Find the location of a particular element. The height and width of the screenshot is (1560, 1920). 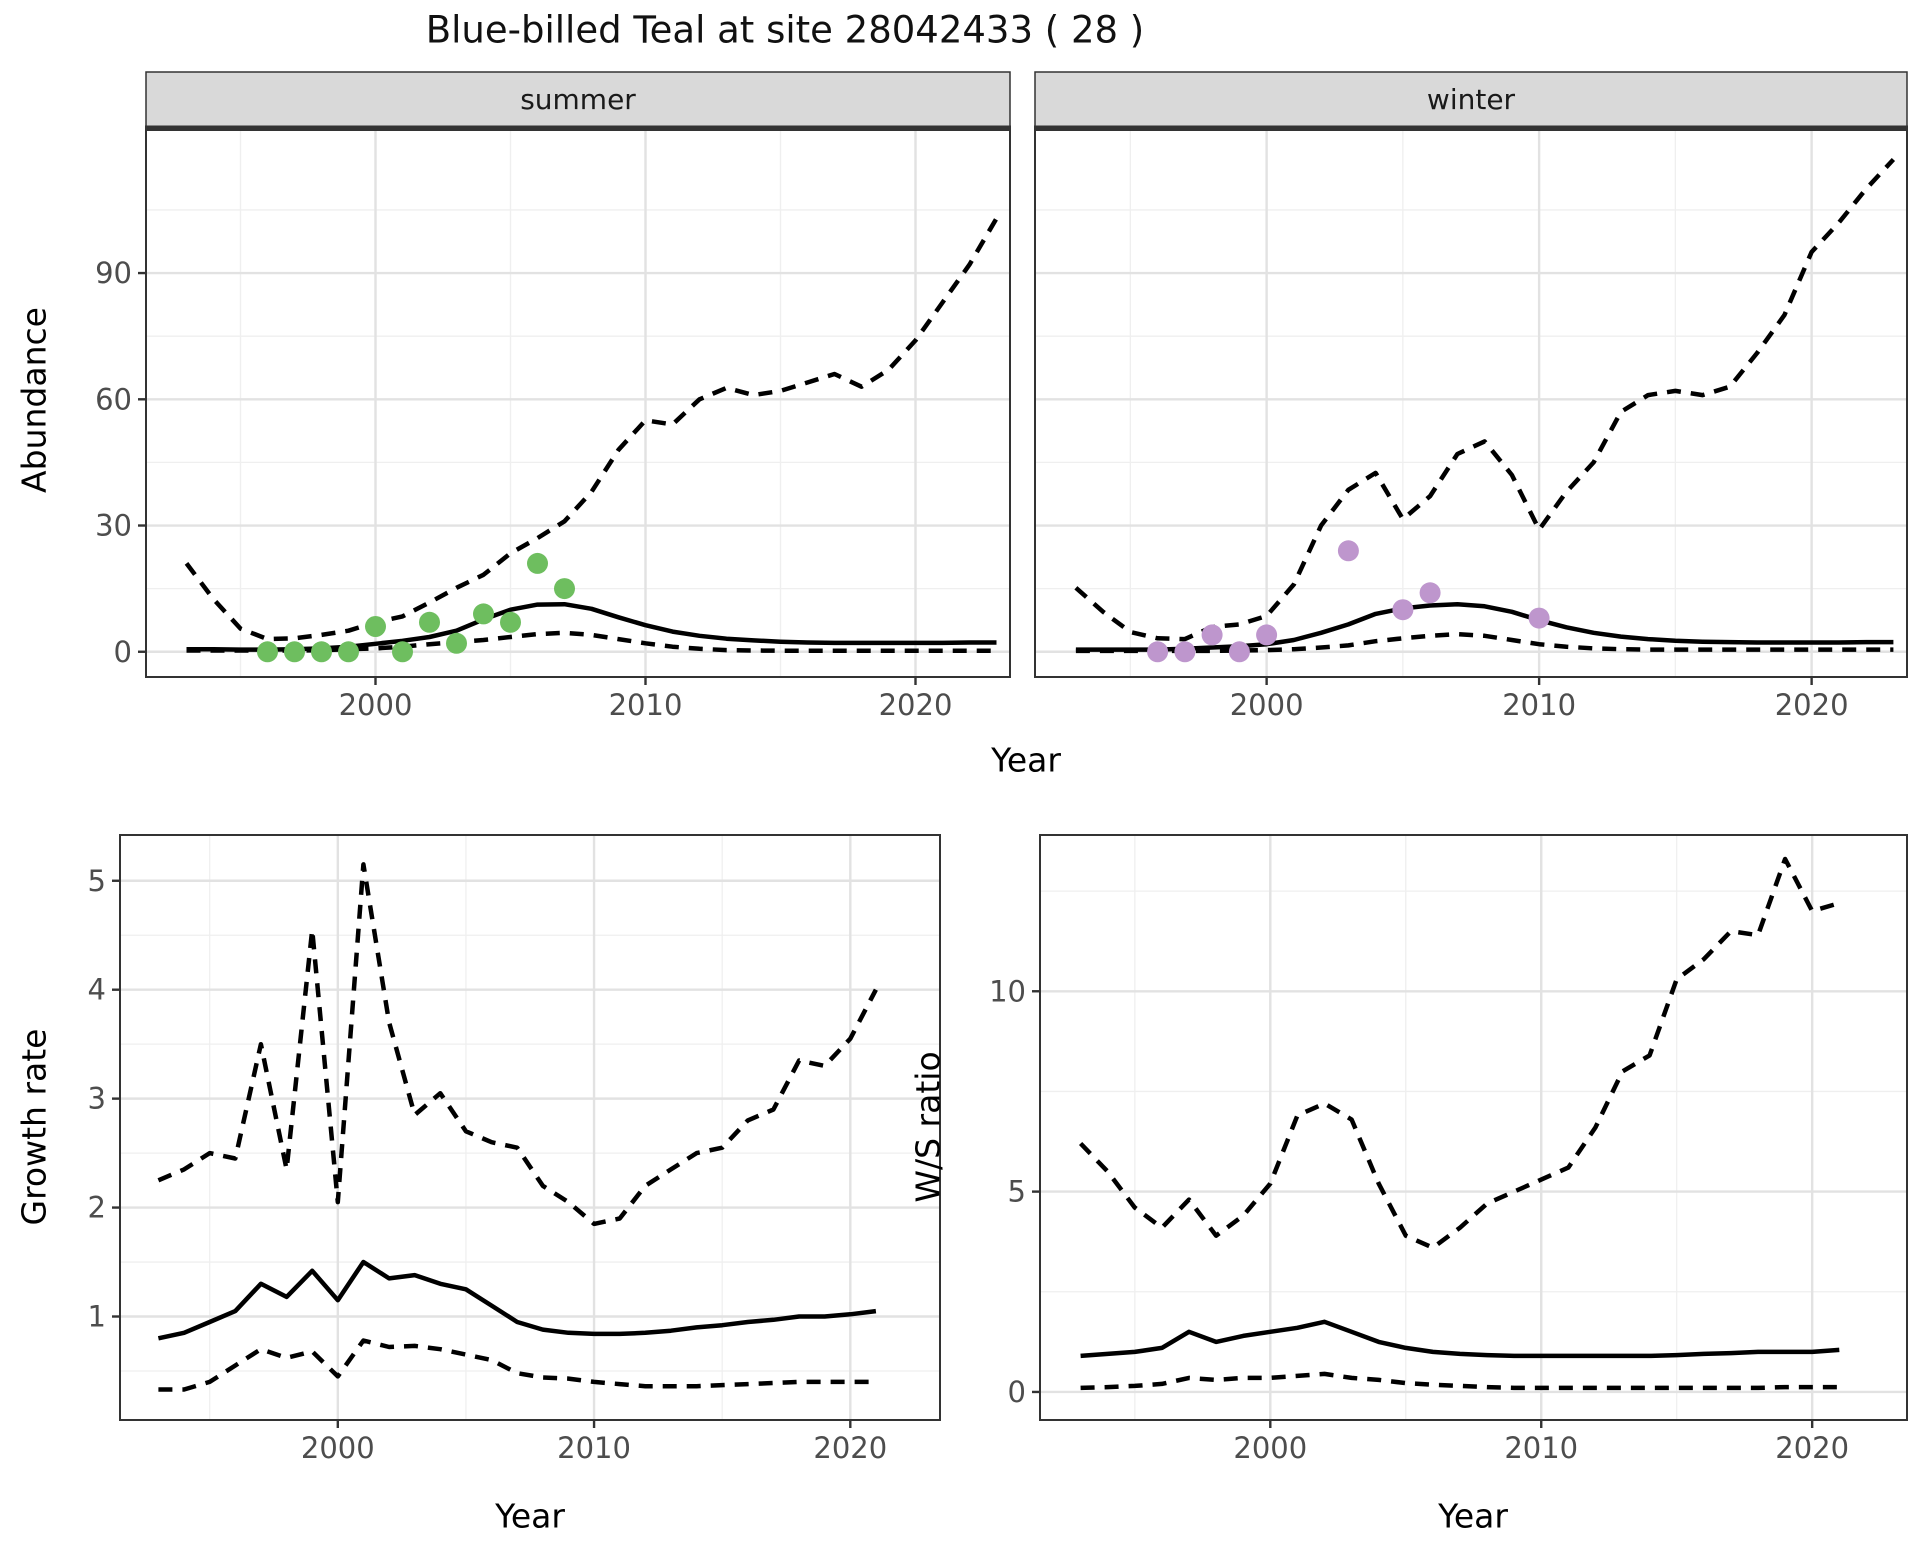

observed-counts-summer is located at coordinates (416, 607).